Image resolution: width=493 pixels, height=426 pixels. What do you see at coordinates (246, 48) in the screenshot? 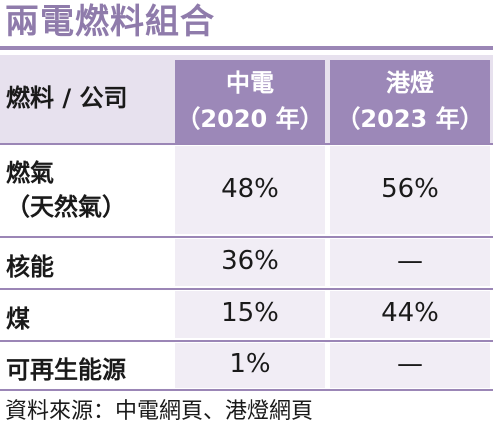
I see `title-underline` at bounding box center [246, 48].